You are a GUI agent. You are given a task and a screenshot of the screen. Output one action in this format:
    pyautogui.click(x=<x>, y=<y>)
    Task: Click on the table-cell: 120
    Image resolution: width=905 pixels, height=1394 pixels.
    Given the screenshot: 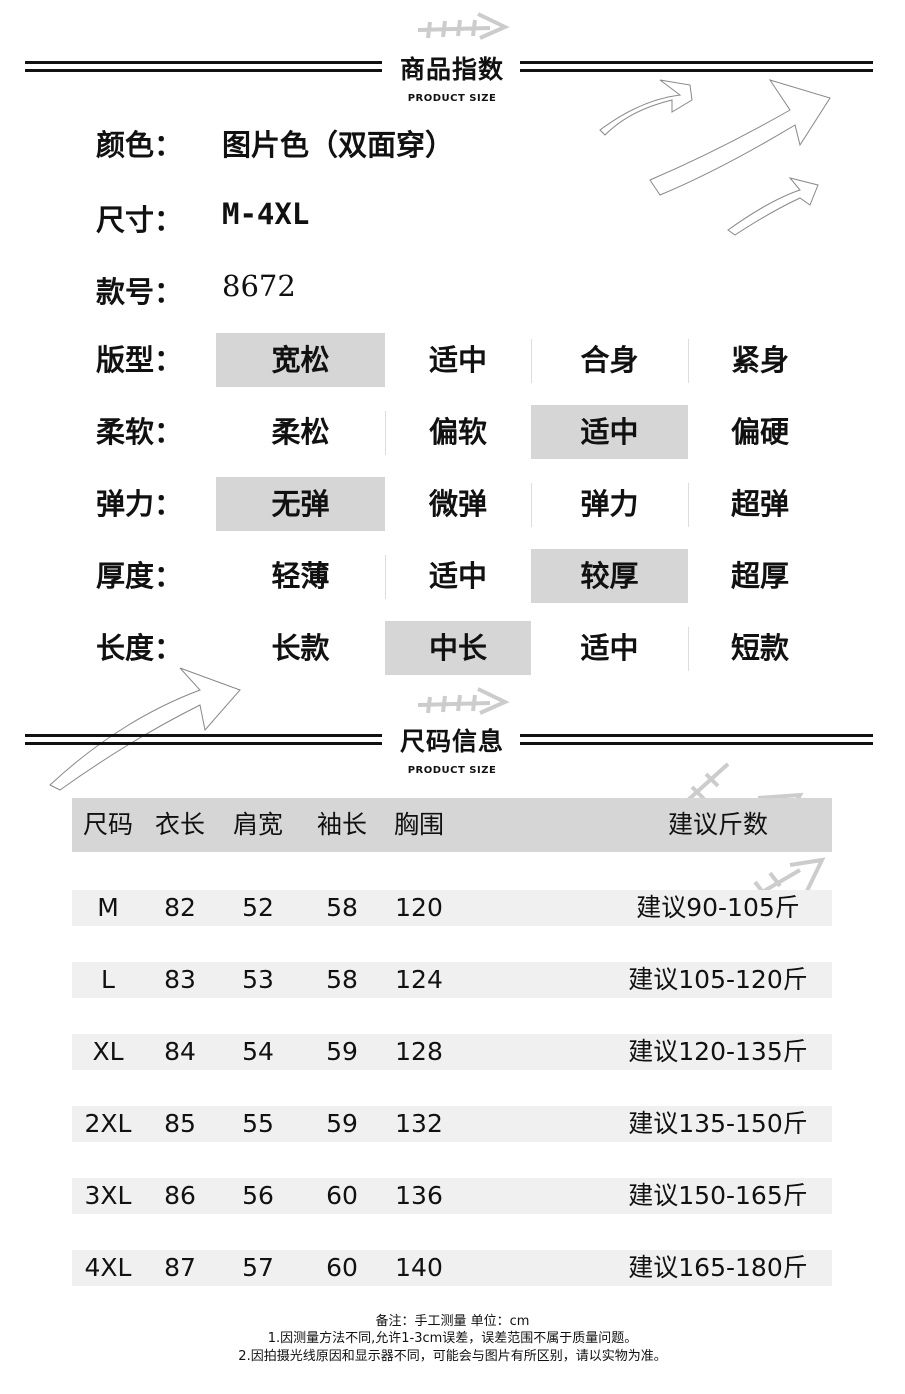 What is the action you would take?
    pyautogui.click(x=419, y=907)
    